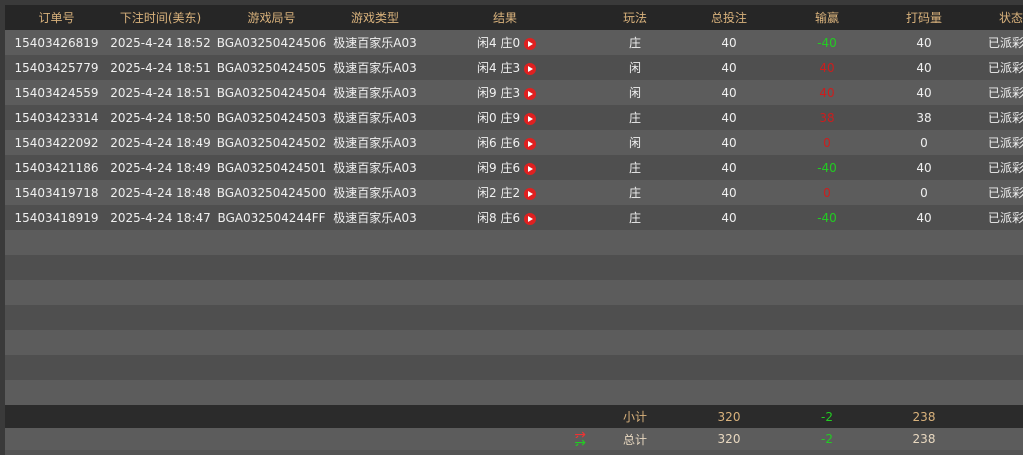 Image resolution: width=1023 pixels, height=455 pixels. What do you see at coordinates (160, 117) in the screenshot?
I see `cell-bet-time: 2025-4-24 18:50` at bounding box center [160, 117].